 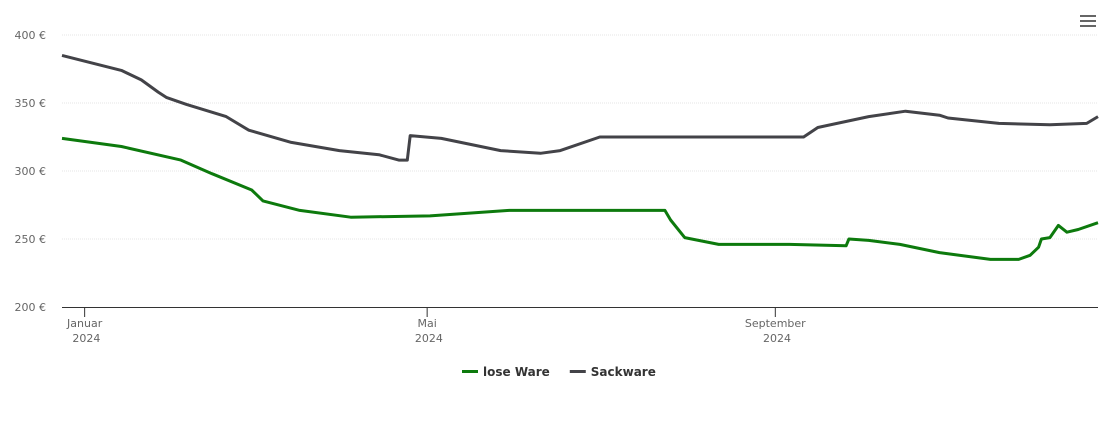 I want to click on x-tick-label: Januar 2024, so click(x=84, y=331).